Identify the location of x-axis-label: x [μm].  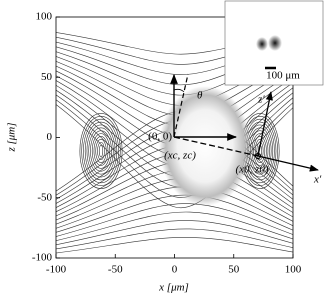
(173, 288).